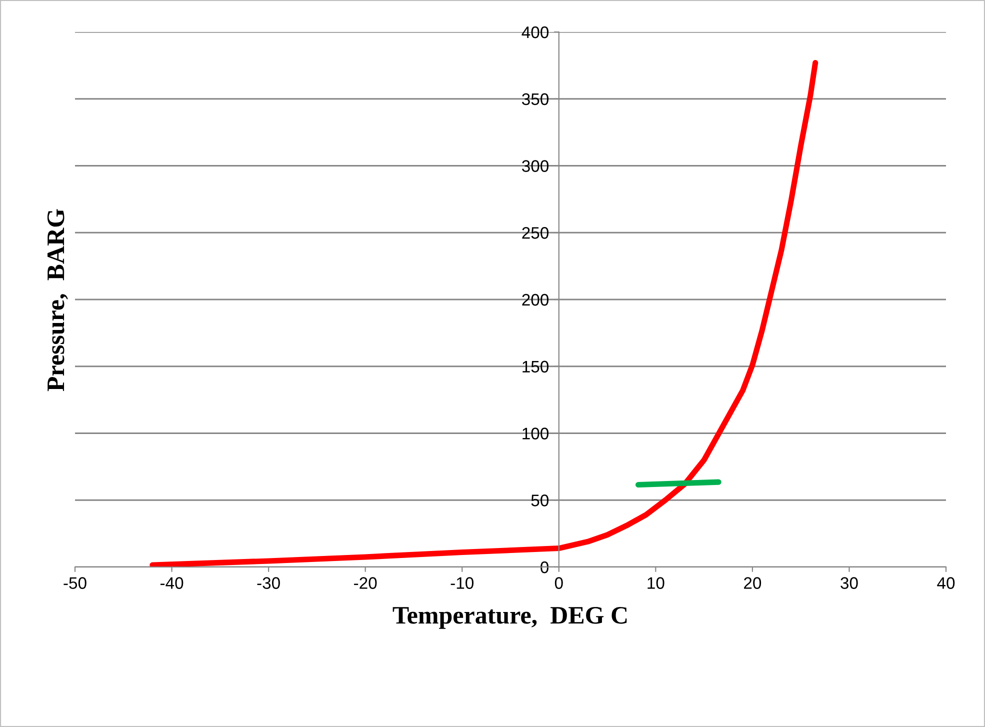 This screenshot has height=727, width=985. What do you see at coordinates (75, 583) in the screenshot?
I see `x-tick-label: -50` at bounding box center [75, 583].